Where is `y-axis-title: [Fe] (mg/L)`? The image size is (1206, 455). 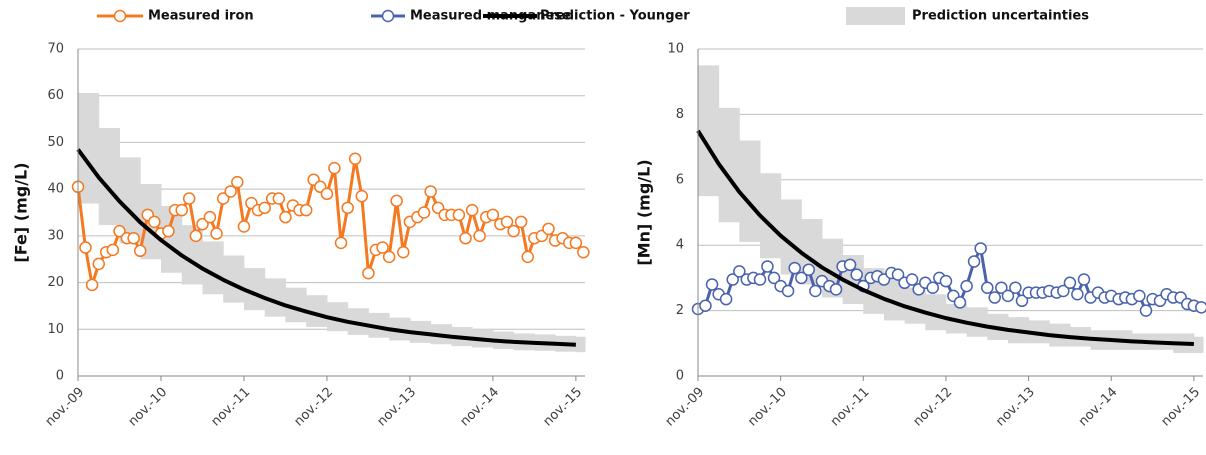
y-axis-title: [Fe] (mg/L) is located at coordinates (21, 212).